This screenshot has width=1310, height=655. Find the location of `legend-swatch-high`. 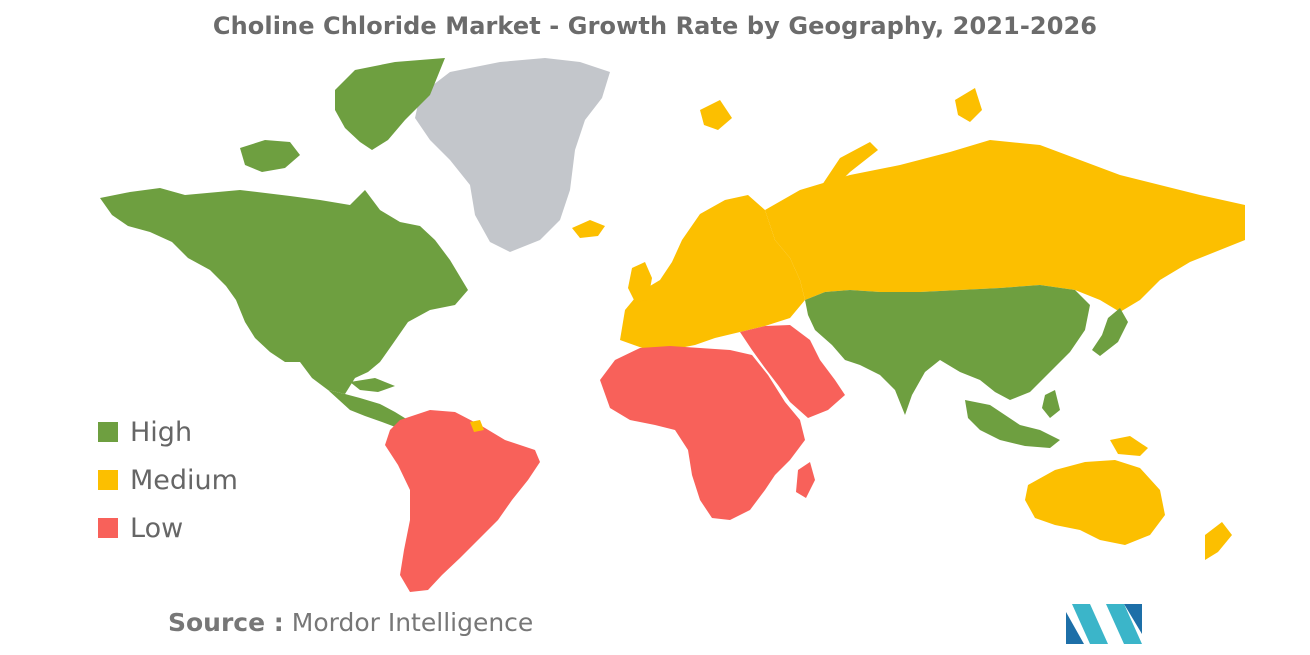

legend-swatch-high is located at coordinates (108, 432).